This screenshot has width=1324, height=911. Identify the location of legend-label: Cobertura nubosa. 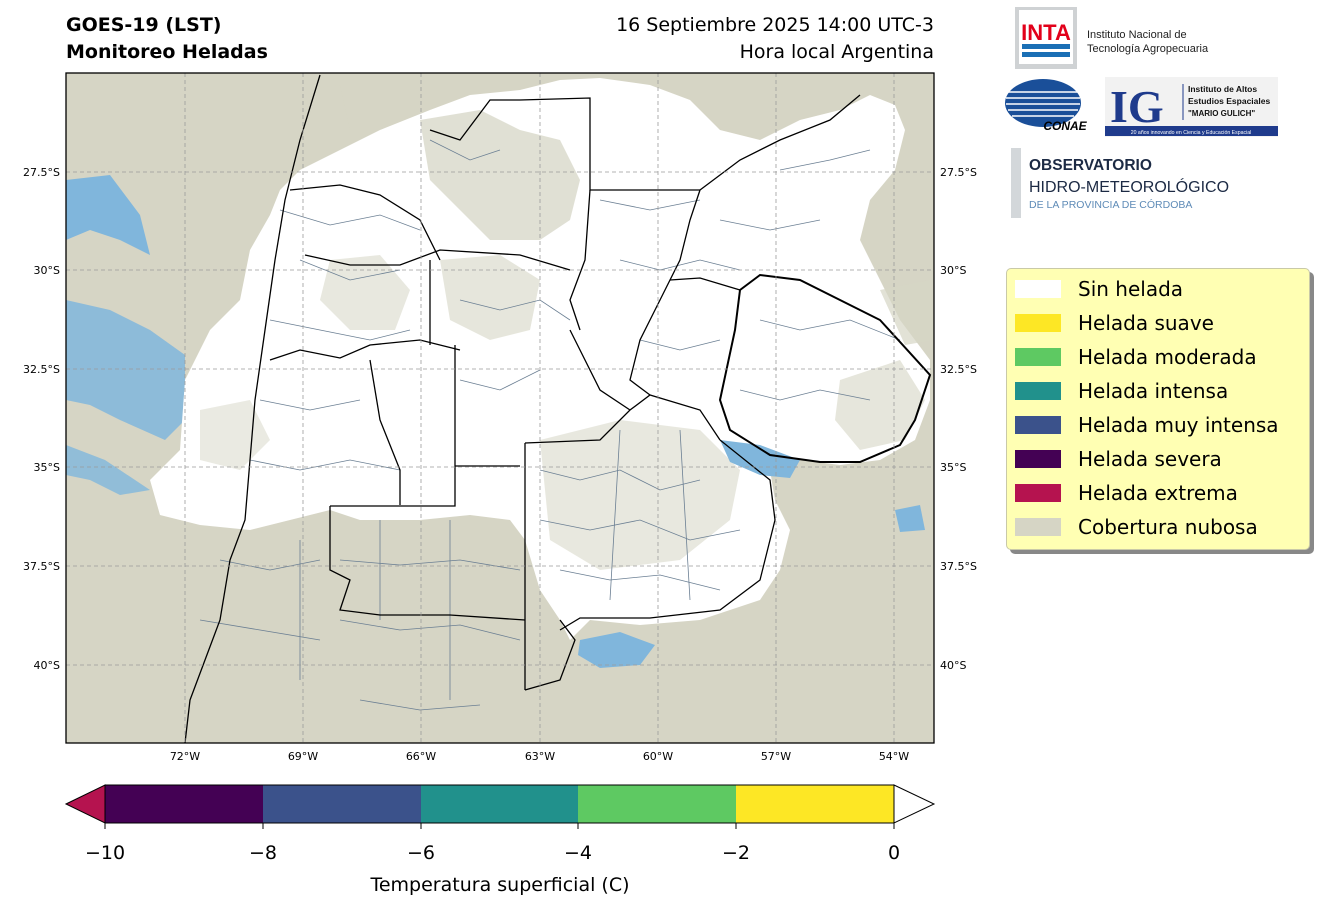
(1168, 527).